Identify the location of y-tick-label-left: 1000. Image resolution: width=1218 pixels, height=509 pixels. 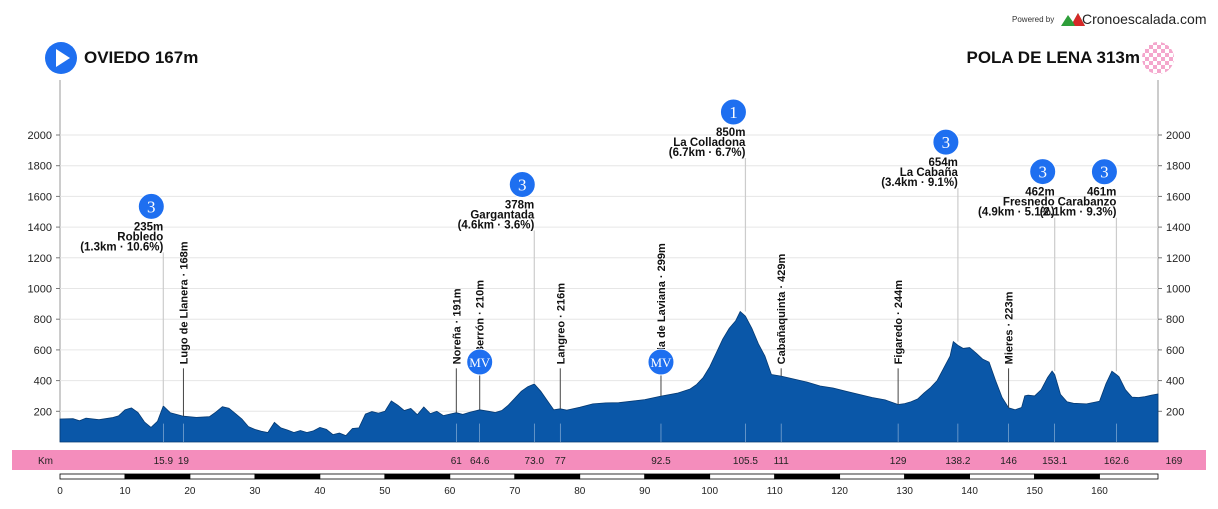
(40, 290).